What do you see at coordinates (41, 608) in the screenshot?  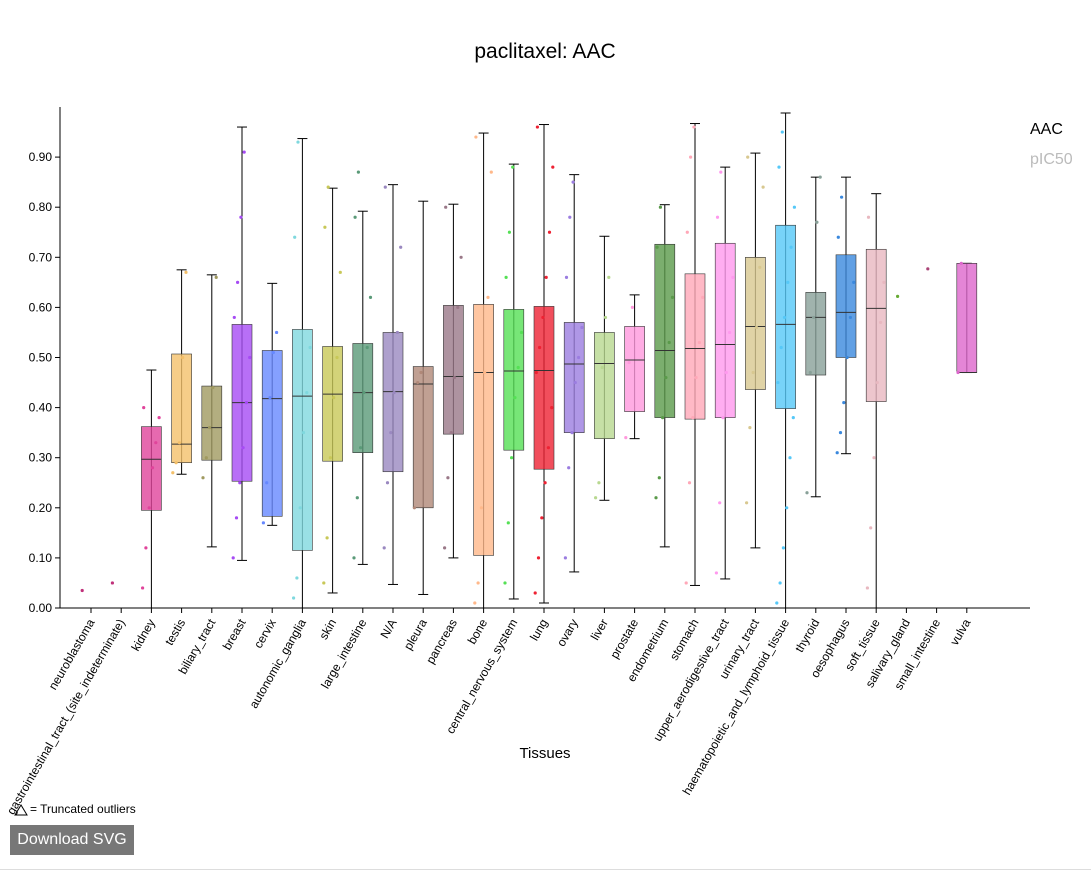 I see `y-tick-label: 0.00` at bounding box center [41, 608].